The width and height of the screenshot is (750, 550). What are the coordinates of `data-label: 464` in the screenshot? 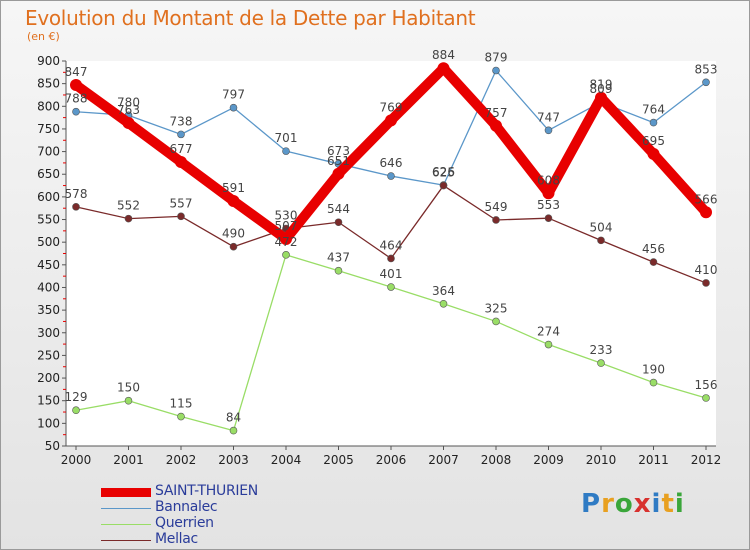 It's located at (391, 245).